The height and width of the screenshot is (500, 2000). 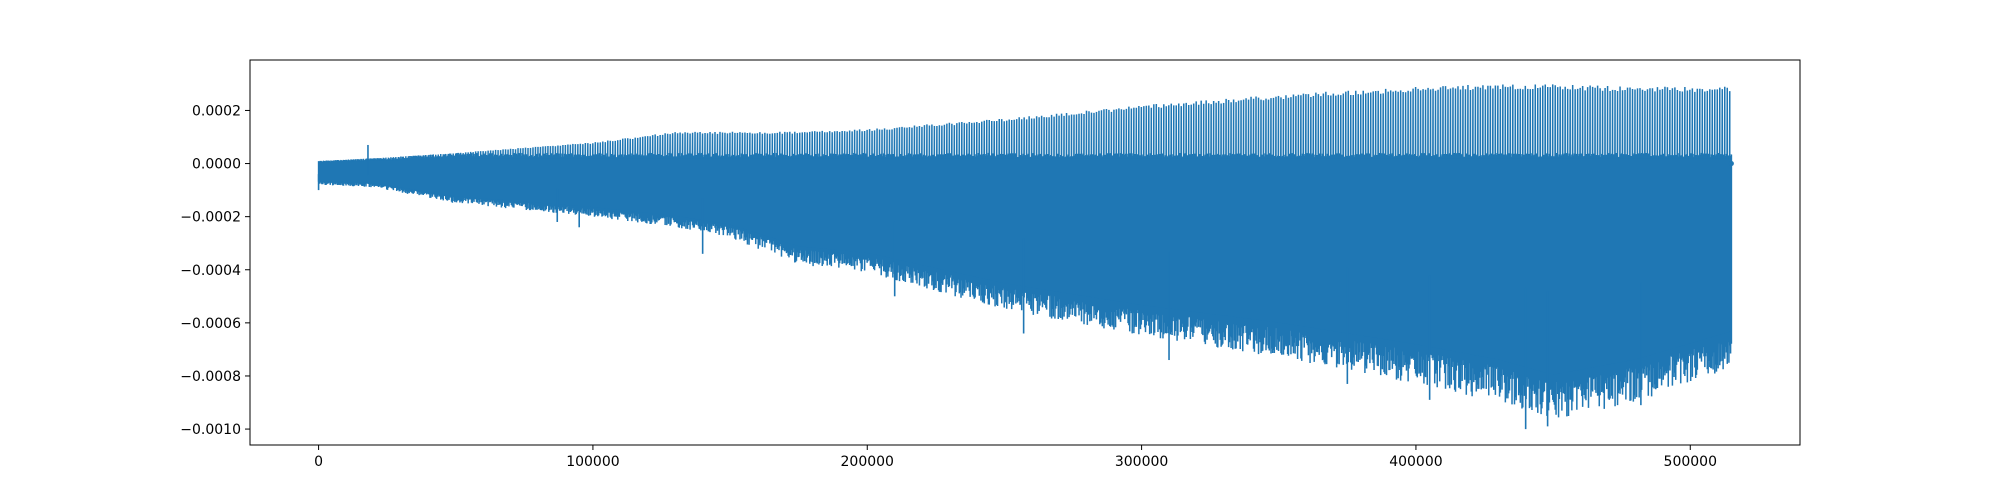 I want to click on y-tick-label: 0.0000, so click(x=216, y=165).